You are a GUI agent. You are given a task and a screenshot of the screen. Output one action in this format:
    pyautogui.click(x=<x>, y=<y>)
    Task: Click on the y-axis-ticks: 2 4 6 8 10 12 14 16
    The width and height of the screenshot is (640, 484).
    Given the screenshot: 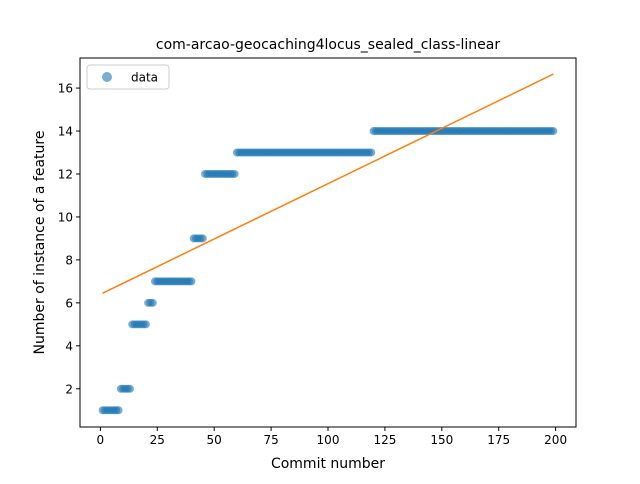 What is the action you would take?
    pyautogui.click(x=69, y=239)
    